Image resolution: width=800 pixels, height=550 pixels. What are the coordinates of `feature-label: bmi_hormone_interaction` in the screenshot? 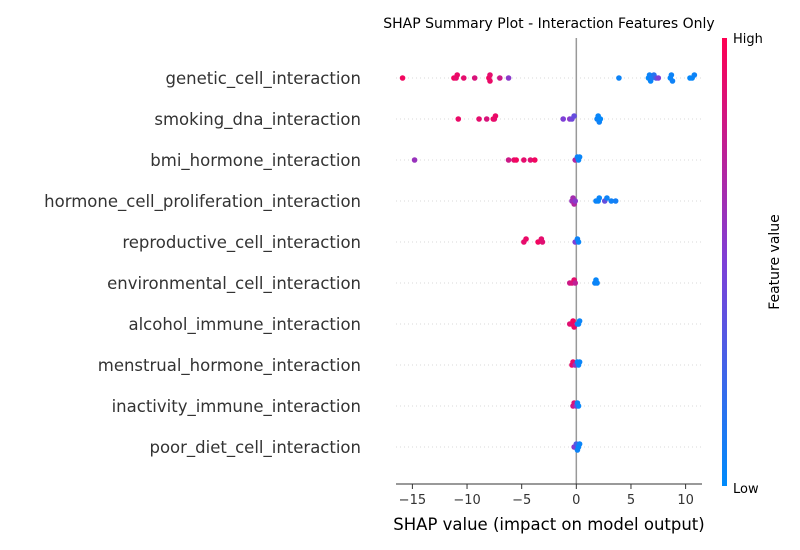 It's located at (255, 161).